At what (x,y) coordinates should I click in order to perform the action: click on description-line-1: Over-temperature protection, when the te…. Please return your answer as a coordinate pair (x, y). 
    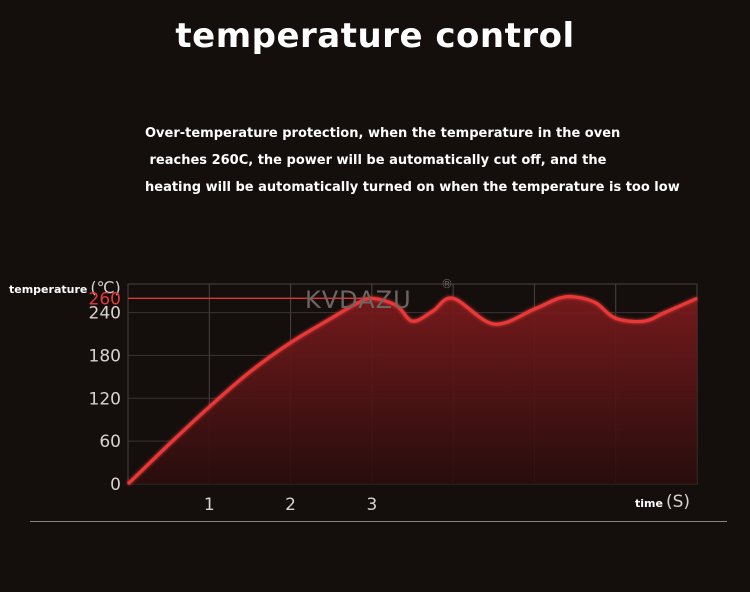
    Looking at the image, I should click on (383, 133).